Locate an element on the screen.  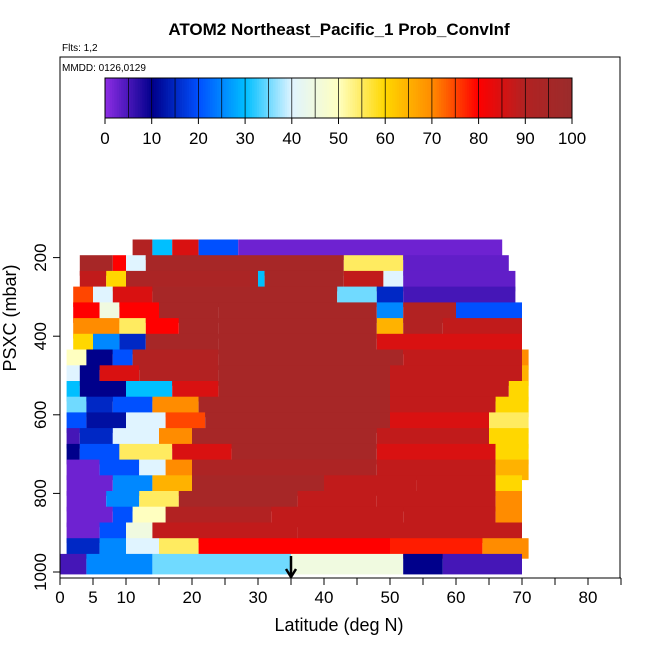
colorbar-tick-label: 60 is located at coordinates (385, 138).